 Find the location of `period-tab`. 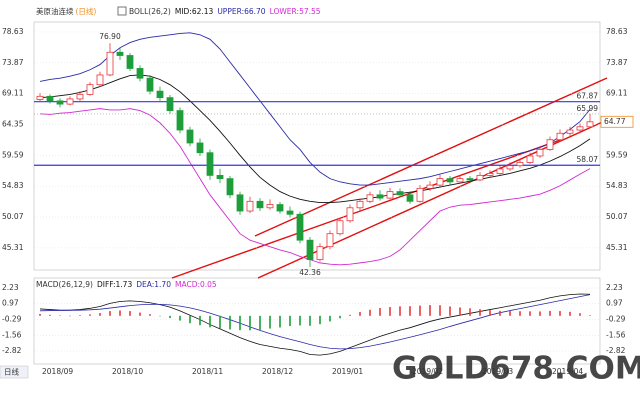

period-tab is located at coordinates (14, 372).